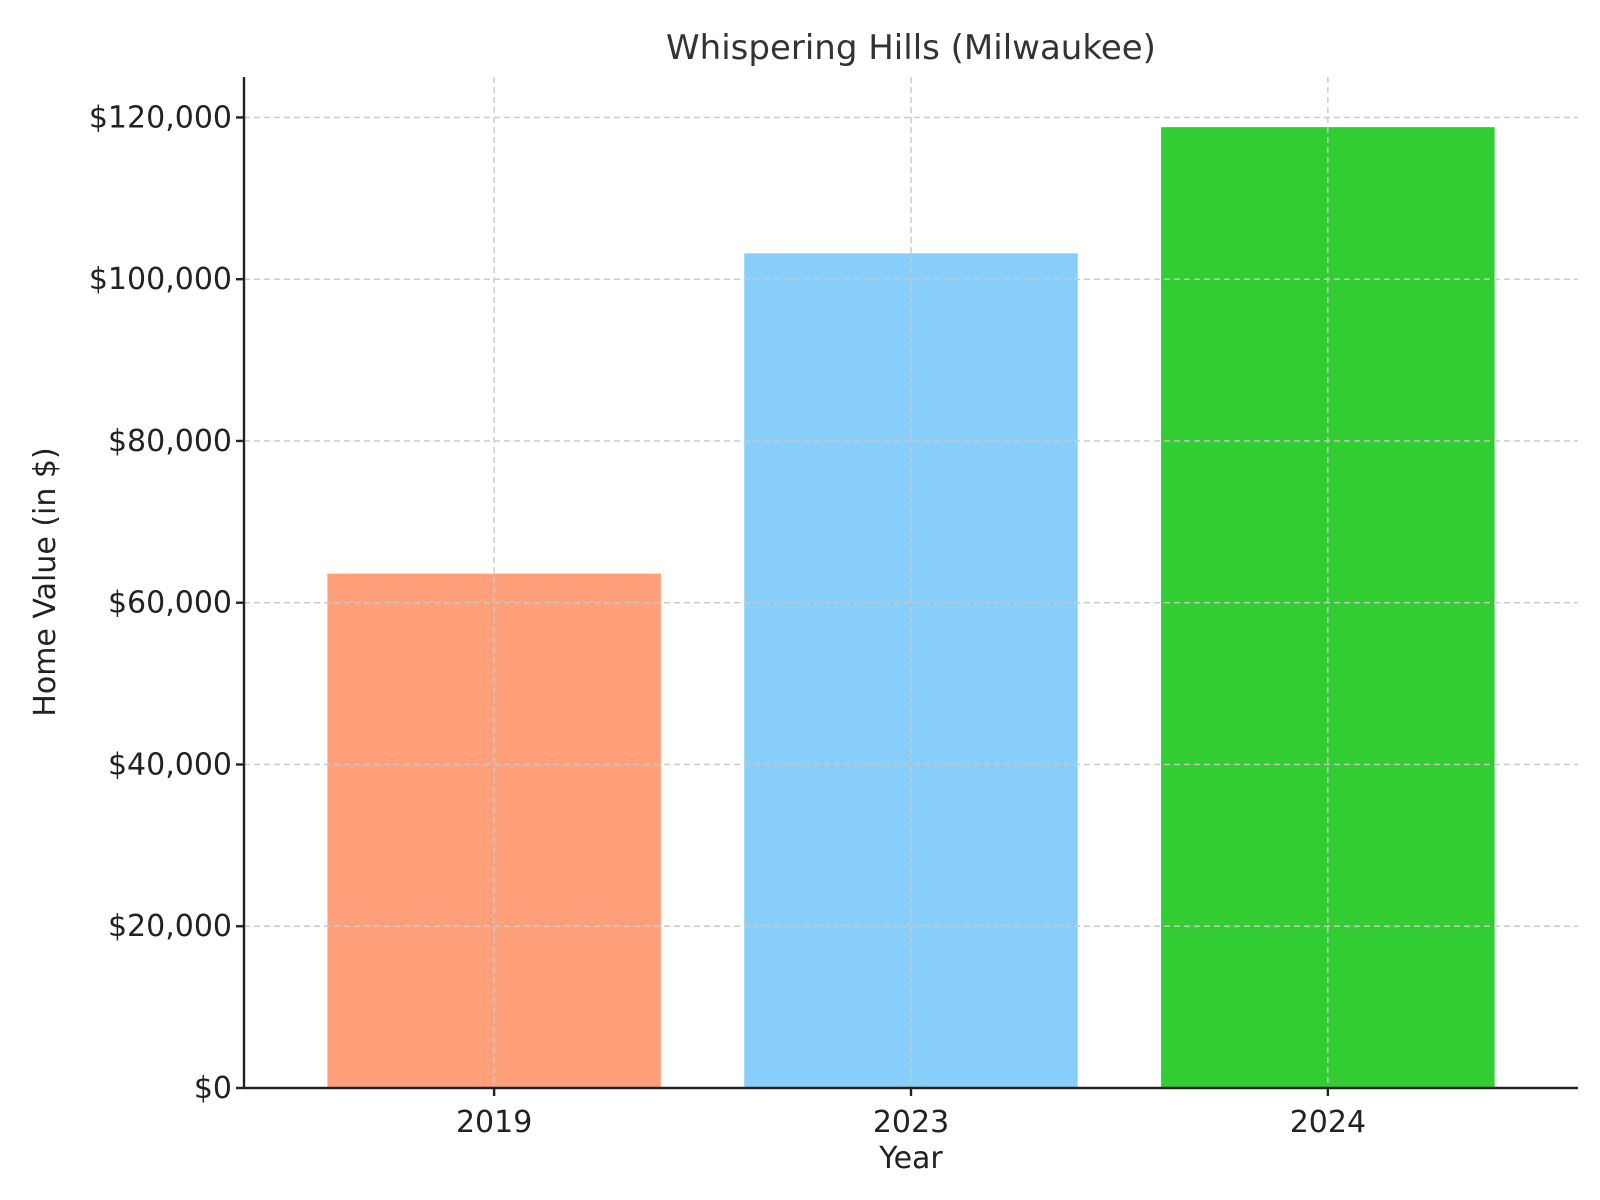  Describe the element at coordinates (911, 48) in the screenshot. I see `chart-title: Whispering Hills (Milwaukee)` at that location.